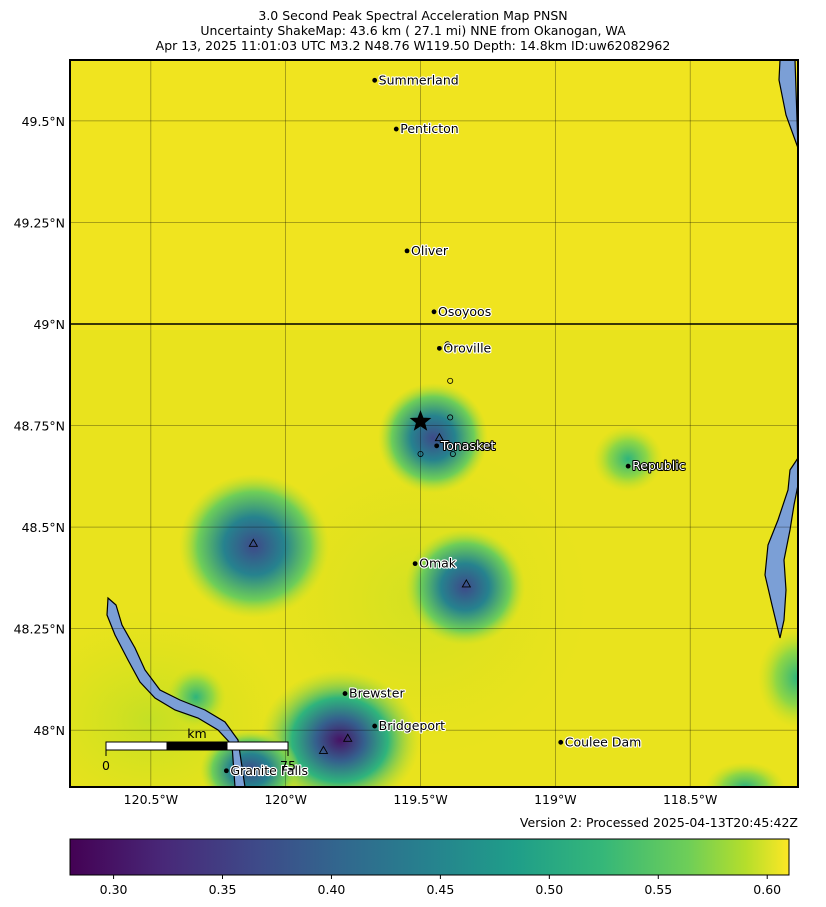 The image size is (826, 907). Describe the element at coordinates (377, 693) in the screenshot. I see `city-label: Brewster` at that location.